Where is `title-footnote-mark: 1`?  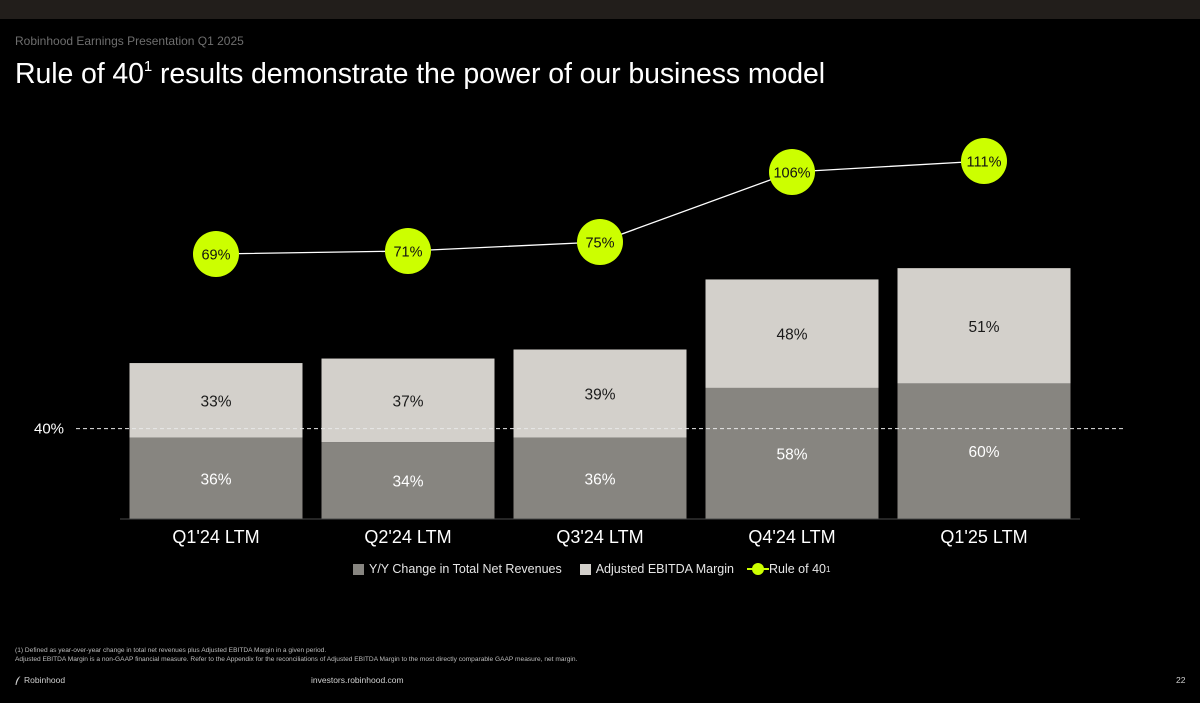
title-footnote-mark: 1 is located at coordinates (148, 66).